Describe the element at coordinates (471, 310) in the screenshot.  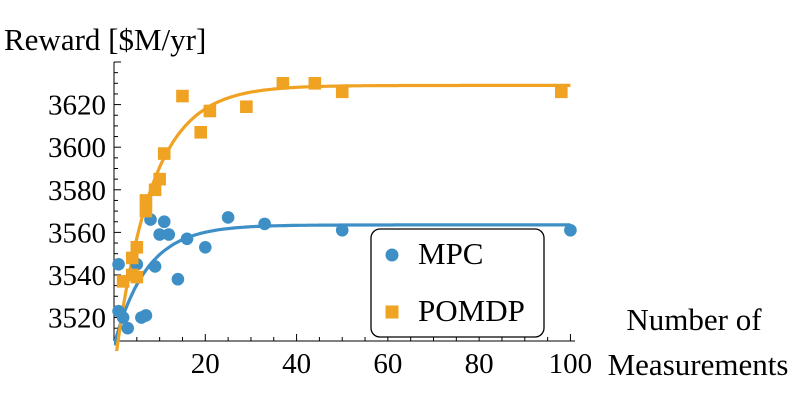
I see `legend-label-pomdp: POMDP` at that location.